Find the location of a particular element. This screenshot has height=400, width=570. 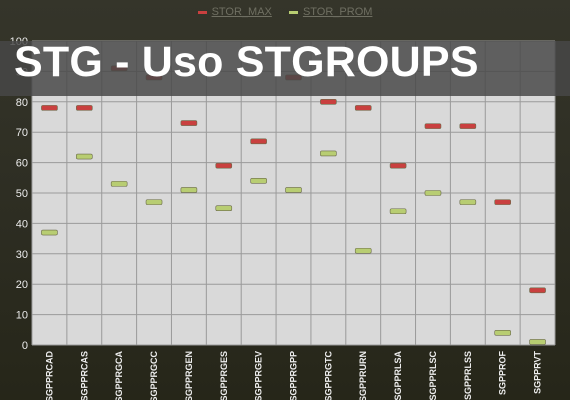

legend-item-max: STOR_MAX is located at coordinates (234, 12).